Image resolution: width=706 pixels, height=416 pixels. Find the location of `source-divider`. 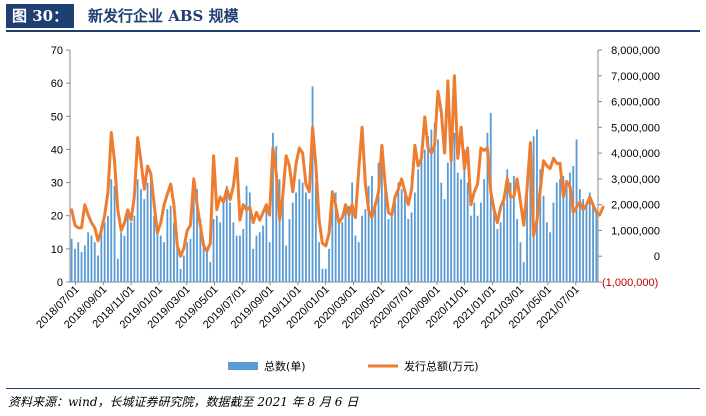

source-divider is located at coordinates (353, 388).